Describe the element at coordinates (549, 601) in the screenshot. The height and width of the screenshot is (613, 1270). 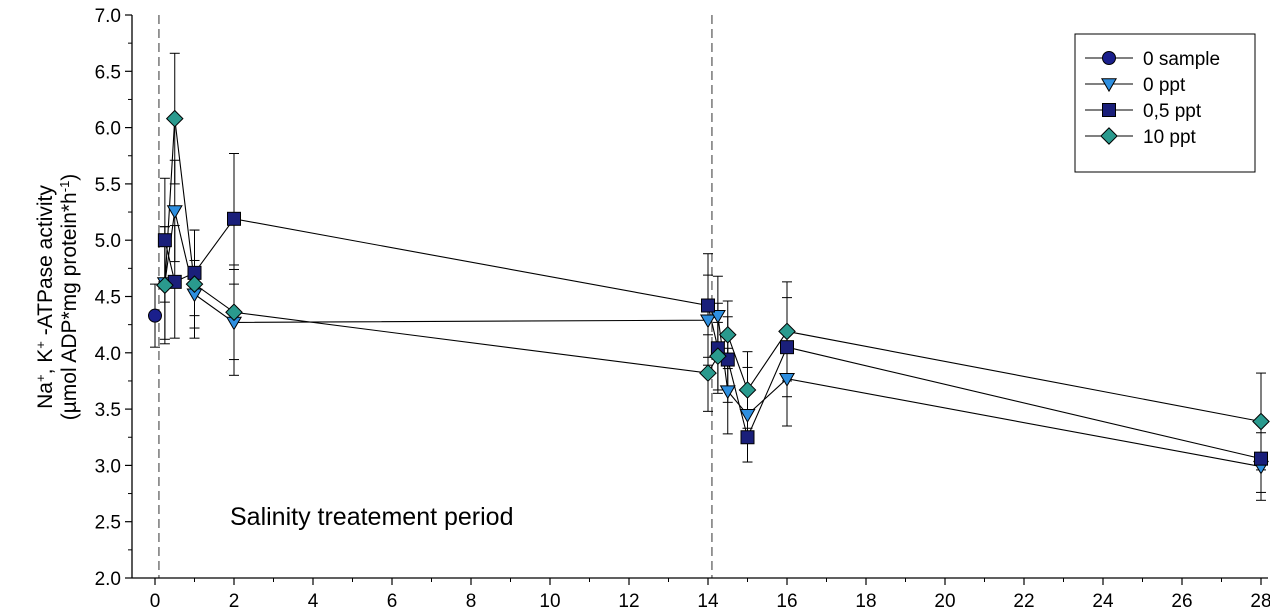
I see `x-tick-label: 10` at that location.